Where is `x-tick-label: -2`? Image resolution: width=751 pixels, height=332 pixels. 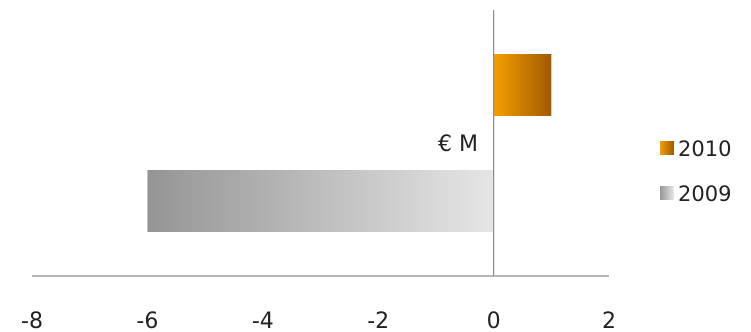
x-tick-label: -2 is located at coordinates (378, 320).